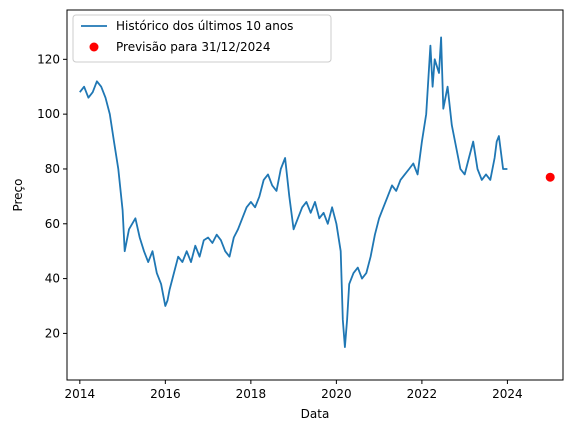 The image size is (571, 432). Describe the element at coordinates (193, 47) in the screenshot. I see `legend-label-previsao: Previsão para 31/12/2024` at that location.